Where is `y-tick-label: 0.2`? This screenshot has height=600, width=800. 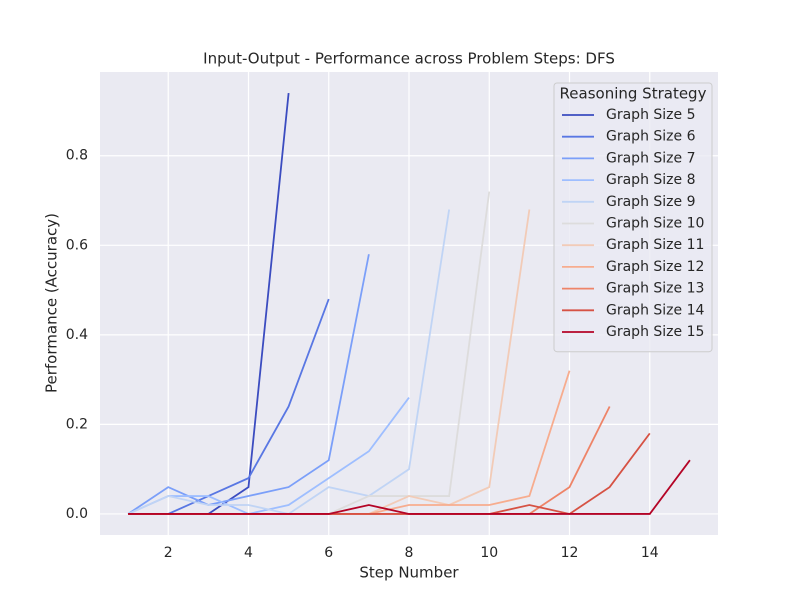 y-tick-label: 0.2 is located at coordinates (77, 424).